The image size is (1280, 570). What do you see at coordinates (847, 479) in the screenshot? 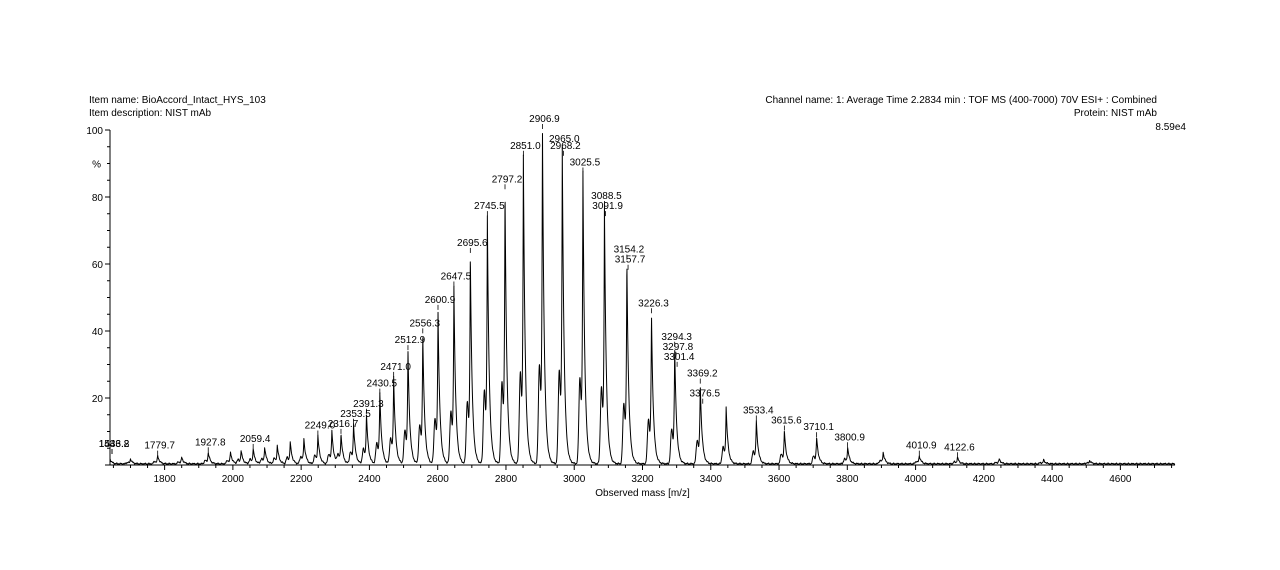
I see `x-tick-label: 3800` at bounding box center [847, 479].